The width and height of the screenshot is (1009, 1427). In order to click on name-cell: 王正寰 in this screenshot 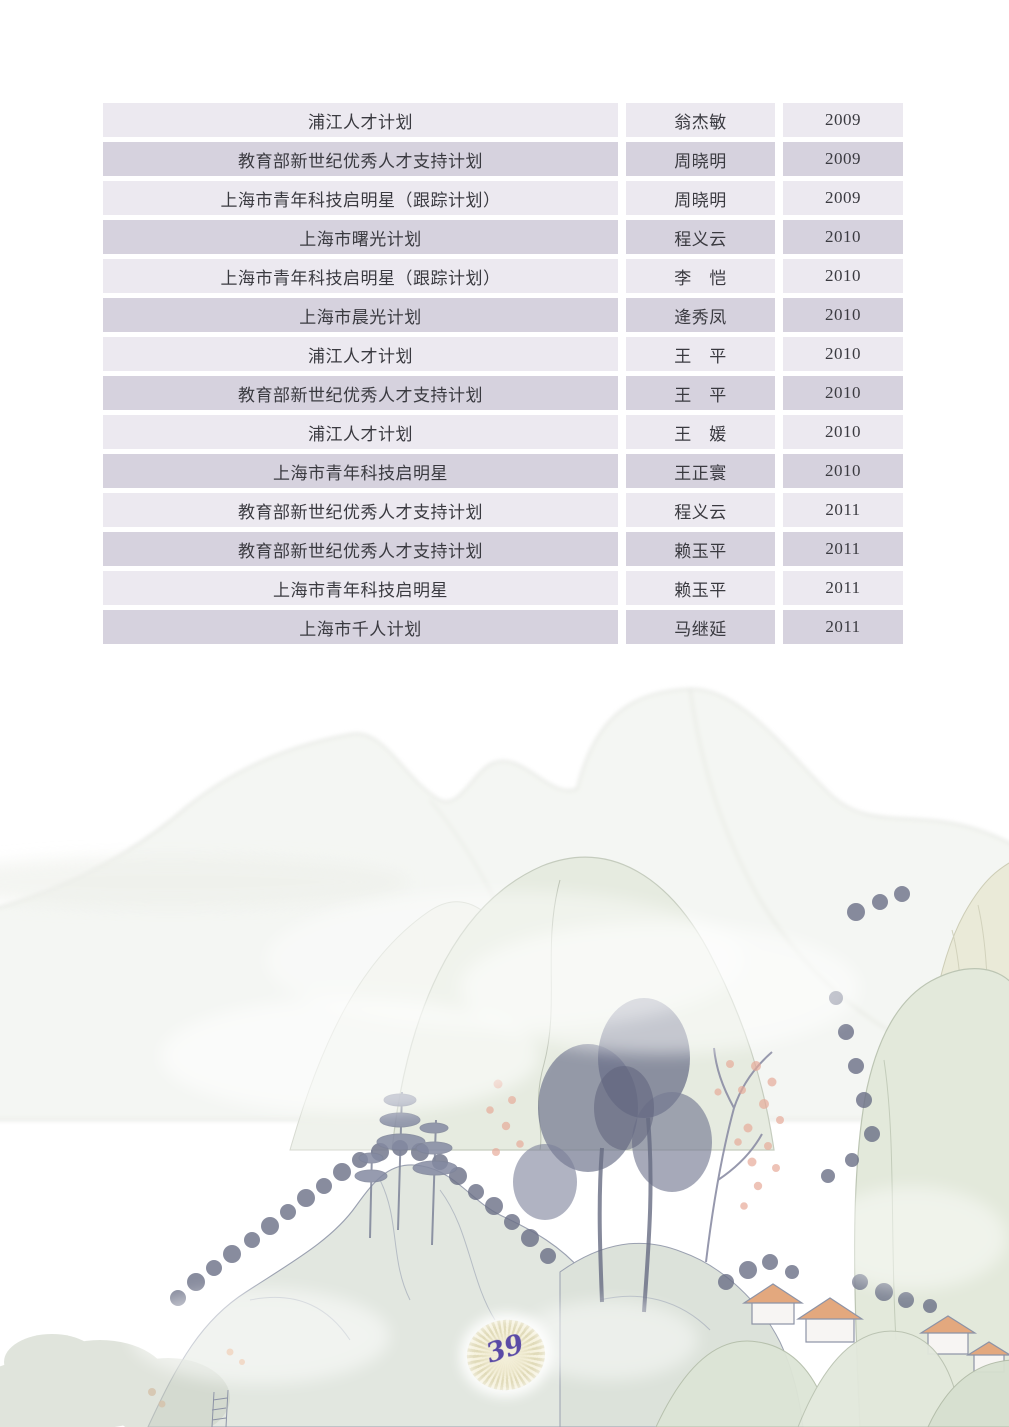, I will do `click(700, 471)`.